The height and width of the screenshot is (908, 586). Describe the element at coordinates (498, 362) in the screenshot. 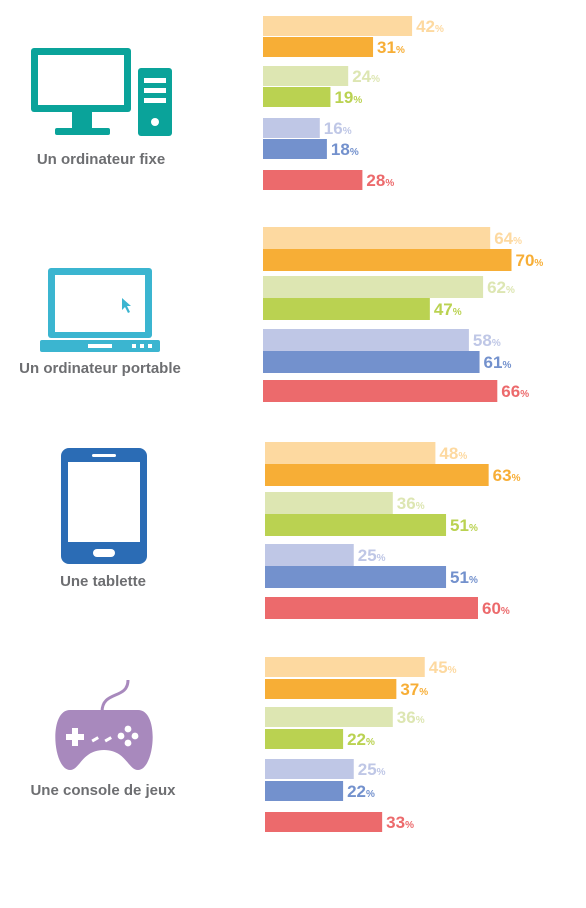

I see `bar-value-label: 61%` at that location.